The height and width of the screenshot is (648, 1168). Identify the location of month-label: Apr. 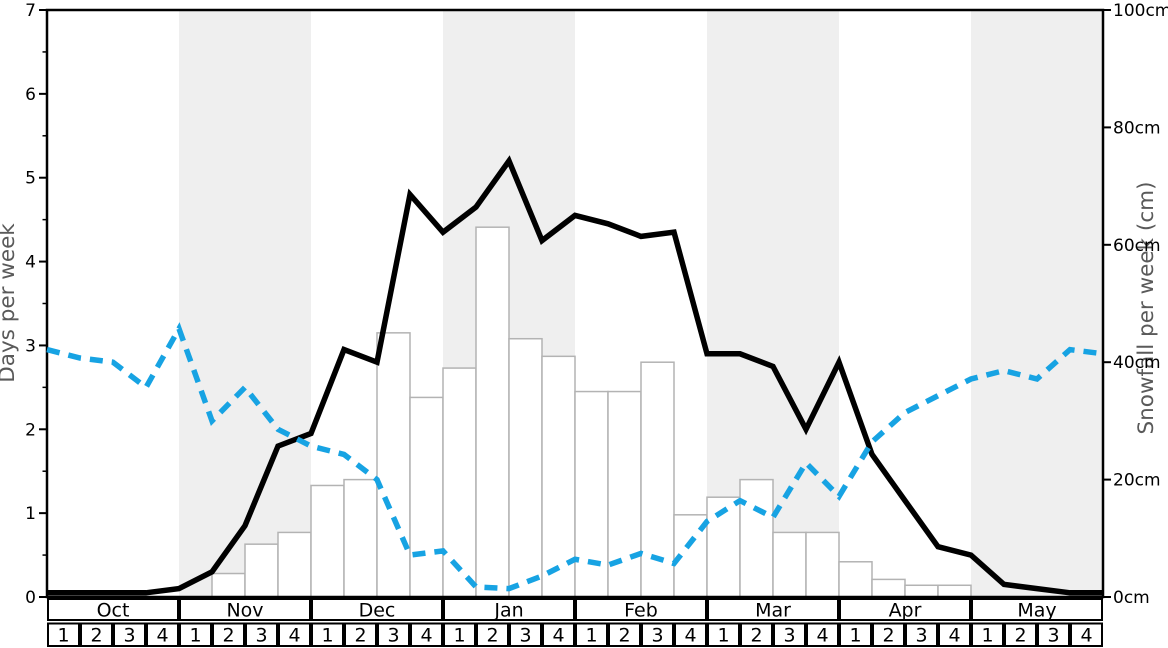
(905, 611).